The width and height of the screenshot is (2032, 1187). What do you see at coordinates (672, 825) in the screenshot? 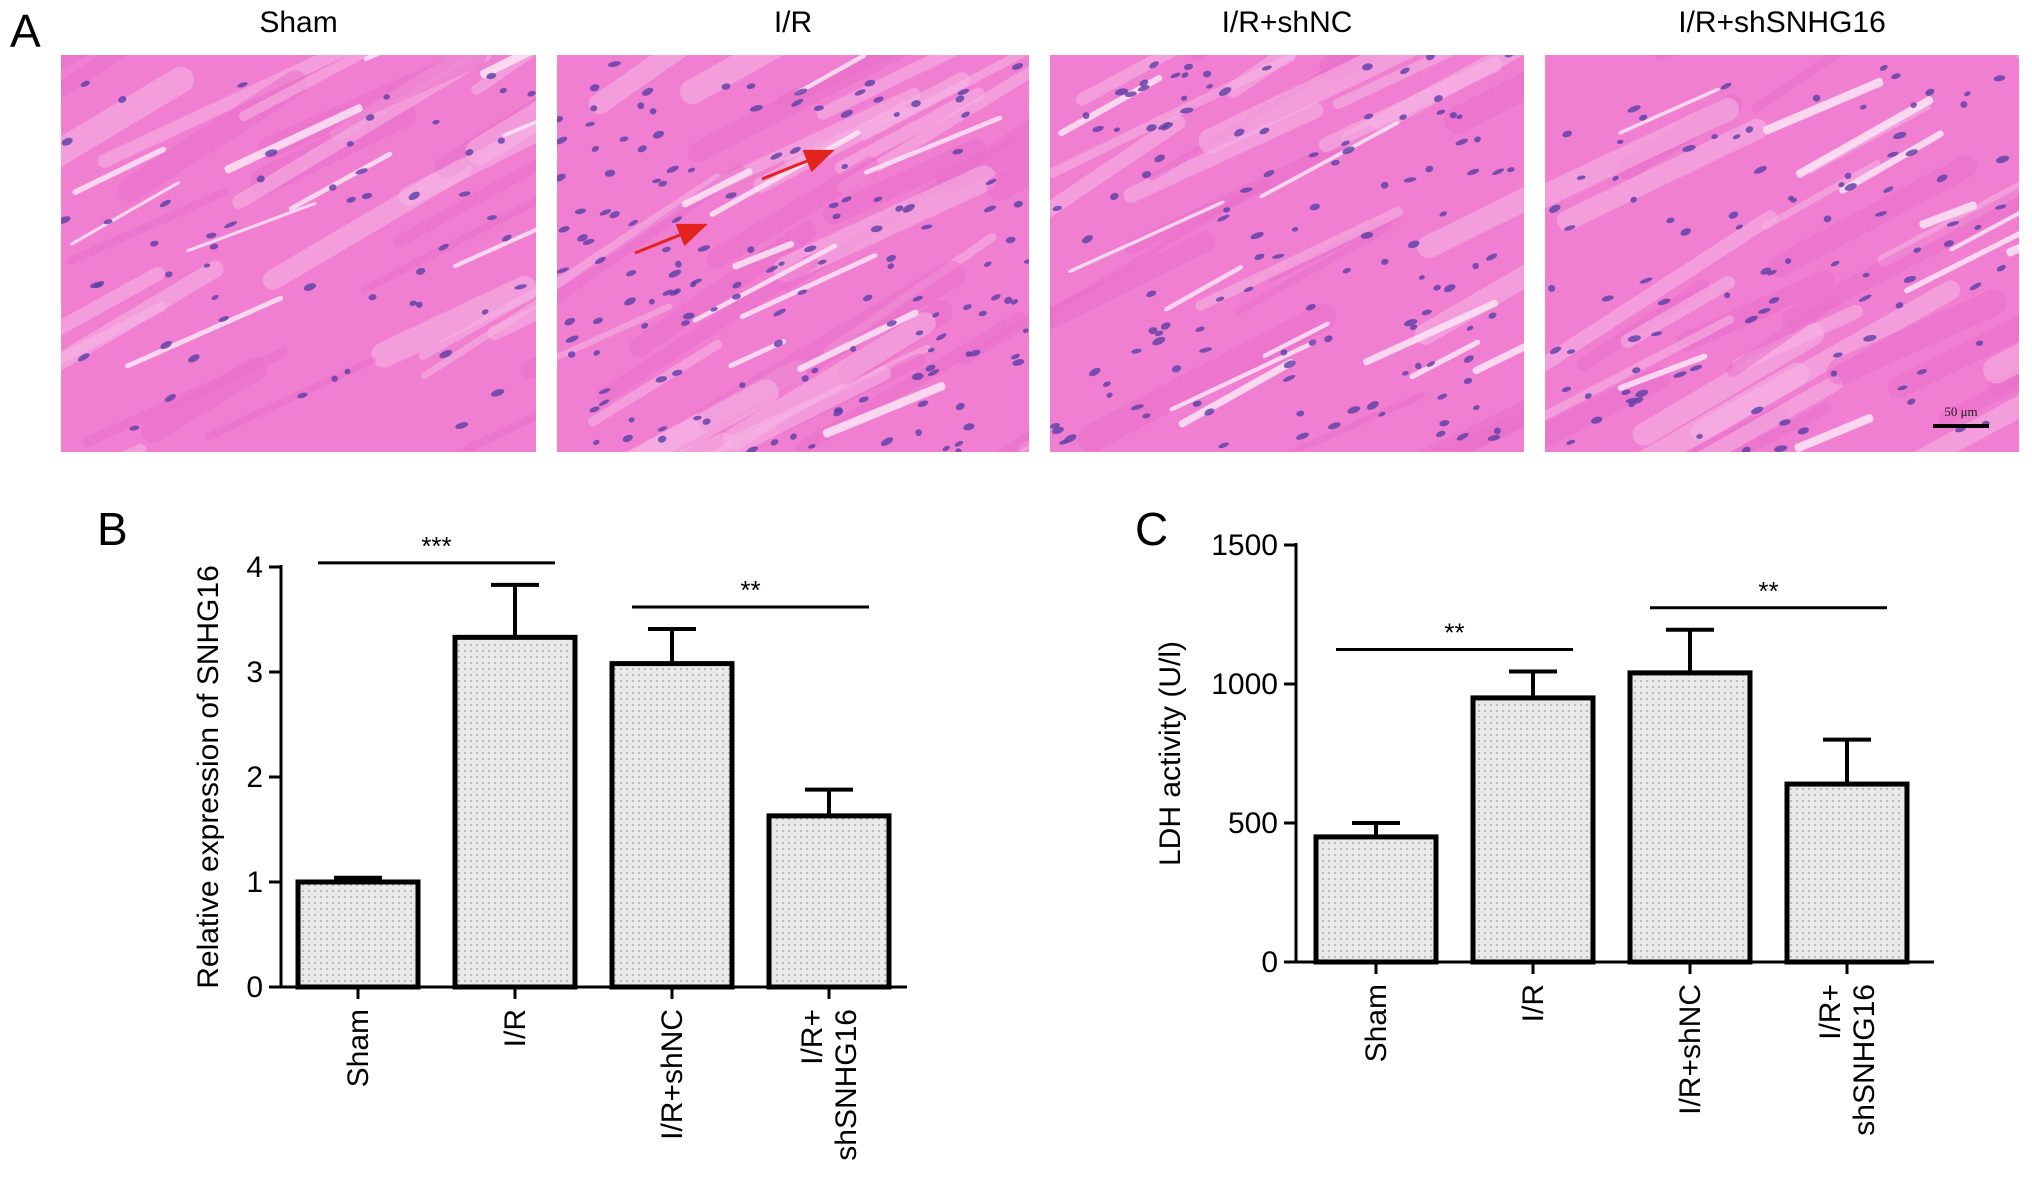
I see `chart-b-bar` at bounding box center [672, 825].